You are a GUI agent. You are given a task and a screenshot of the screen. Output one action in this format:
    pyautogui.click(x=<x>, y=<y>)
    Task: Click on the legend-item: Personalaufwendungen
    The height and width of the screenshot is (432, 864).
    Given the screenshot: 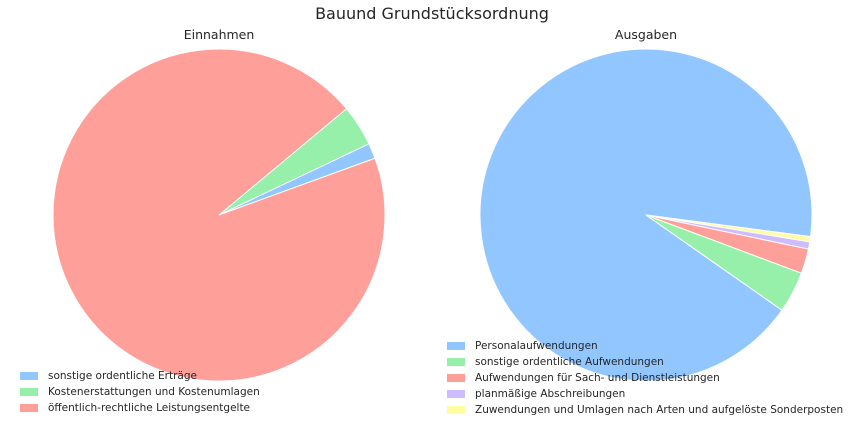 What is the action you would take?
    pyautogui.click(x=645, y=346)
    